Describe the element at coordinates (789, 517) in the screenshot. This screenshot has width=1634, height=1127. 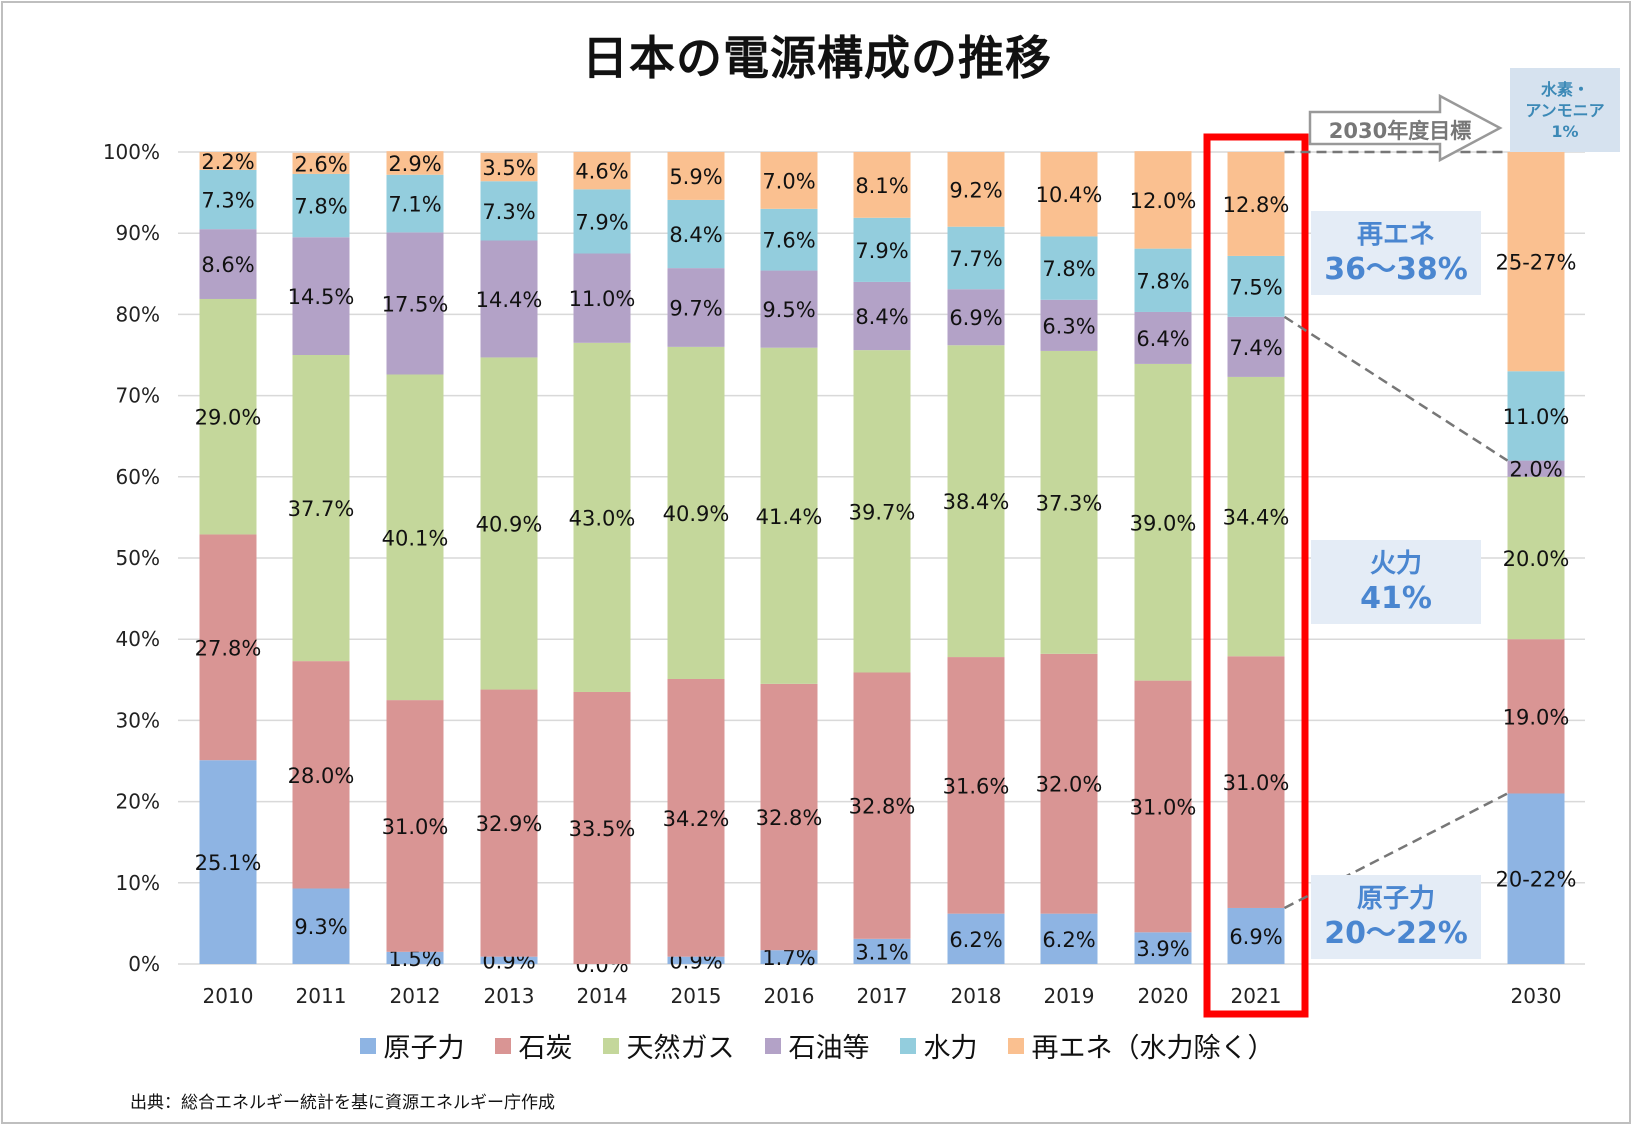
I see `bar-2016-data-label: 41.4%` at that location.